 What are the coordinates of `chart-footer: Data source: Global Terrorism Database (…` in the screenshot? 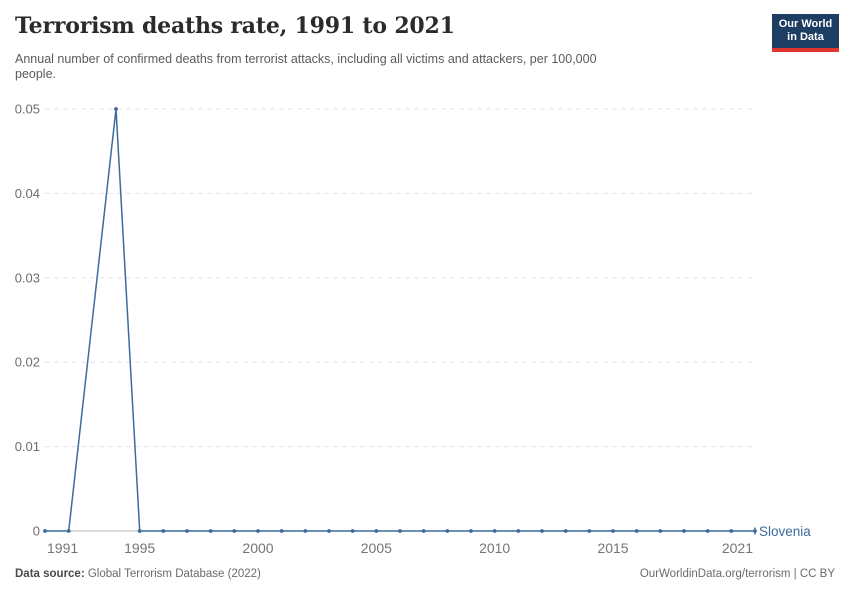 It's located at (425, 574).